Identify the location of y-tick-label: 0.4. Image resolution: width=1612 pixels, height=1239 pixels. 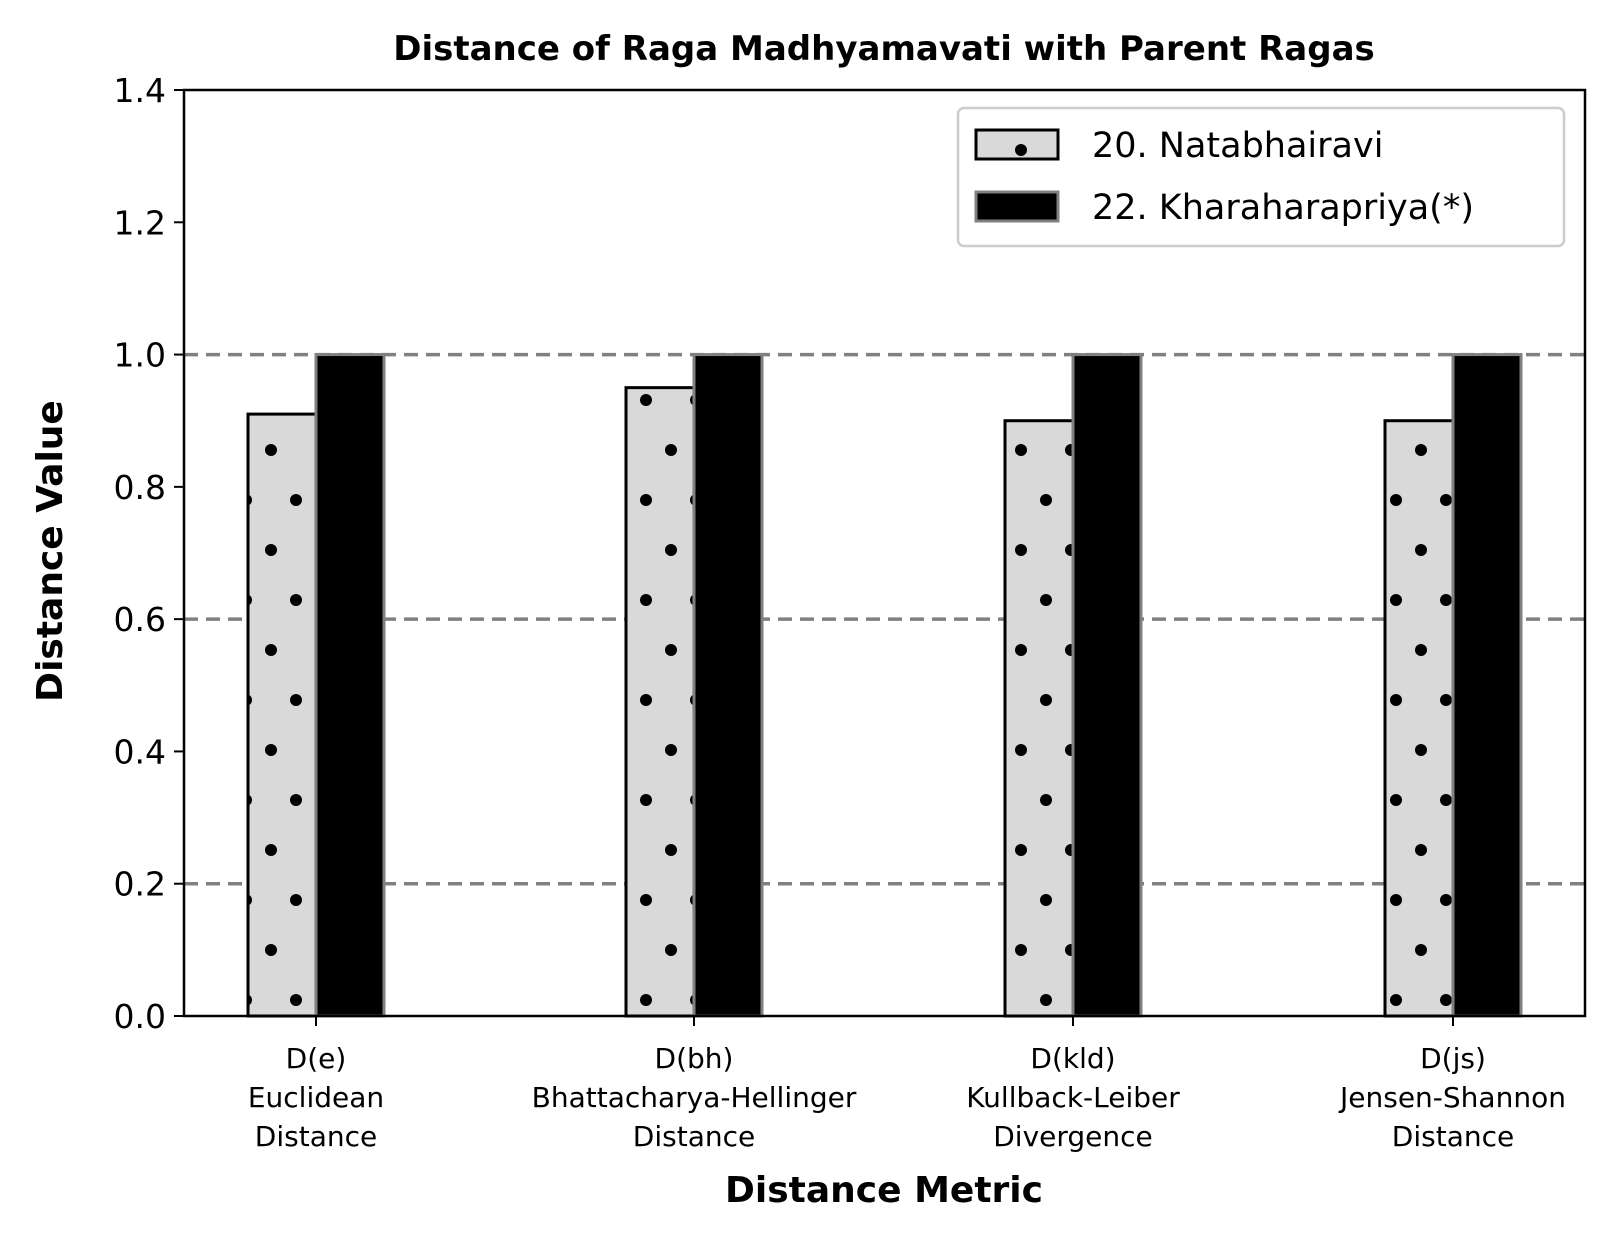
(140, 751).